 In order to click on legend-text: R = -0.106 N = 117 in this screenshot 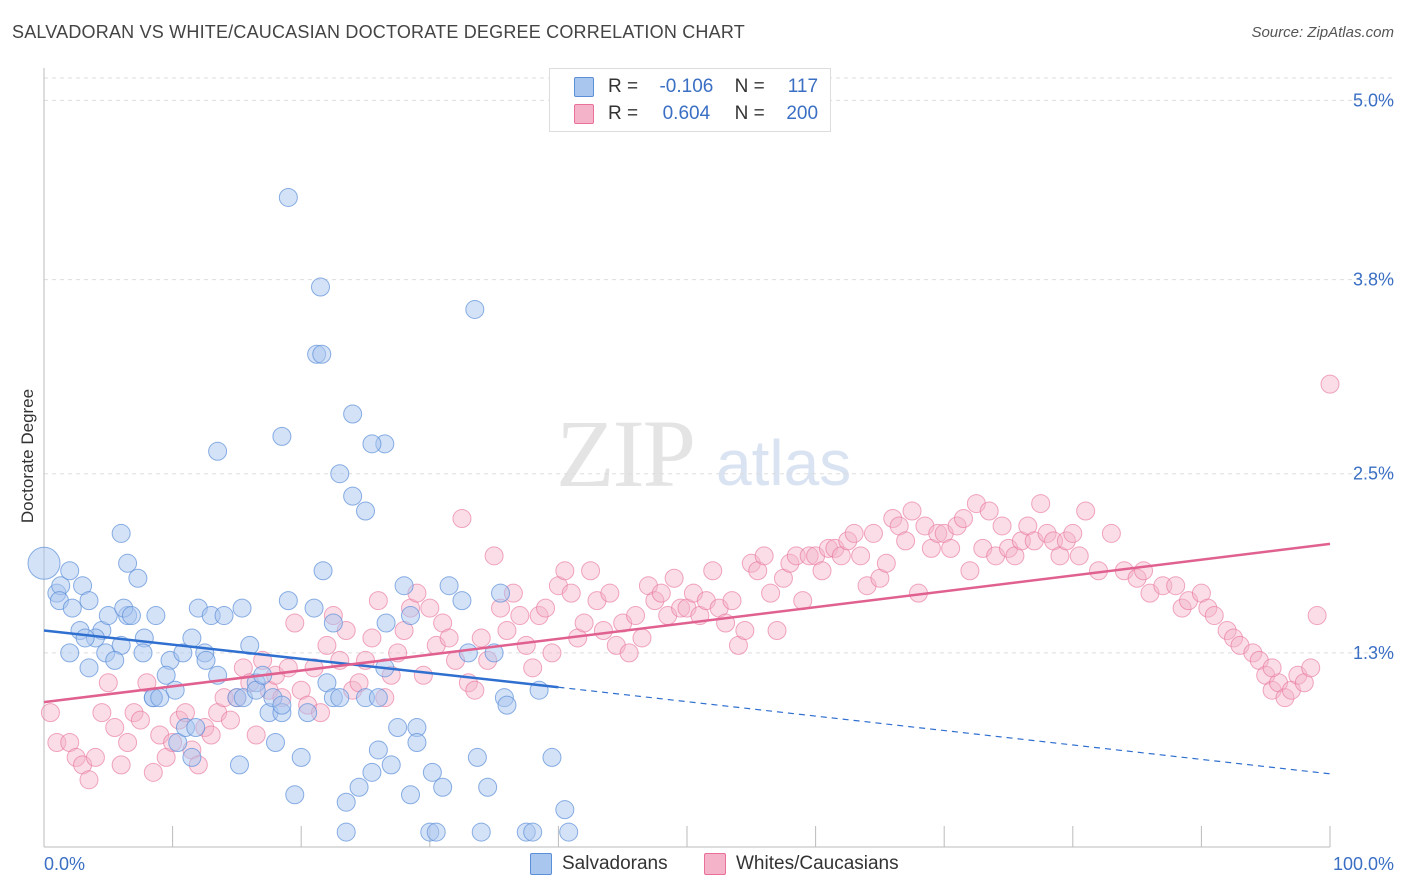, I will do `click(713, 86)`.